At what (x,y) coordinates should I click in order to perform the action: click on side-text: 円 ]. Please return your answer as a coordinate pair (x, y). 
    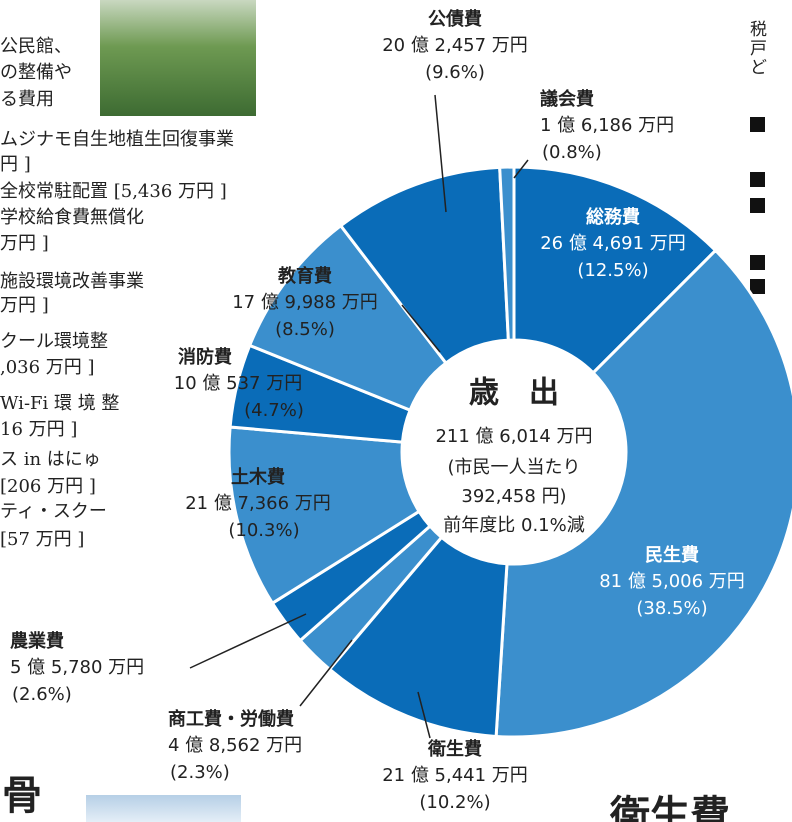
    Looking at the image, I should click on (15, 164).